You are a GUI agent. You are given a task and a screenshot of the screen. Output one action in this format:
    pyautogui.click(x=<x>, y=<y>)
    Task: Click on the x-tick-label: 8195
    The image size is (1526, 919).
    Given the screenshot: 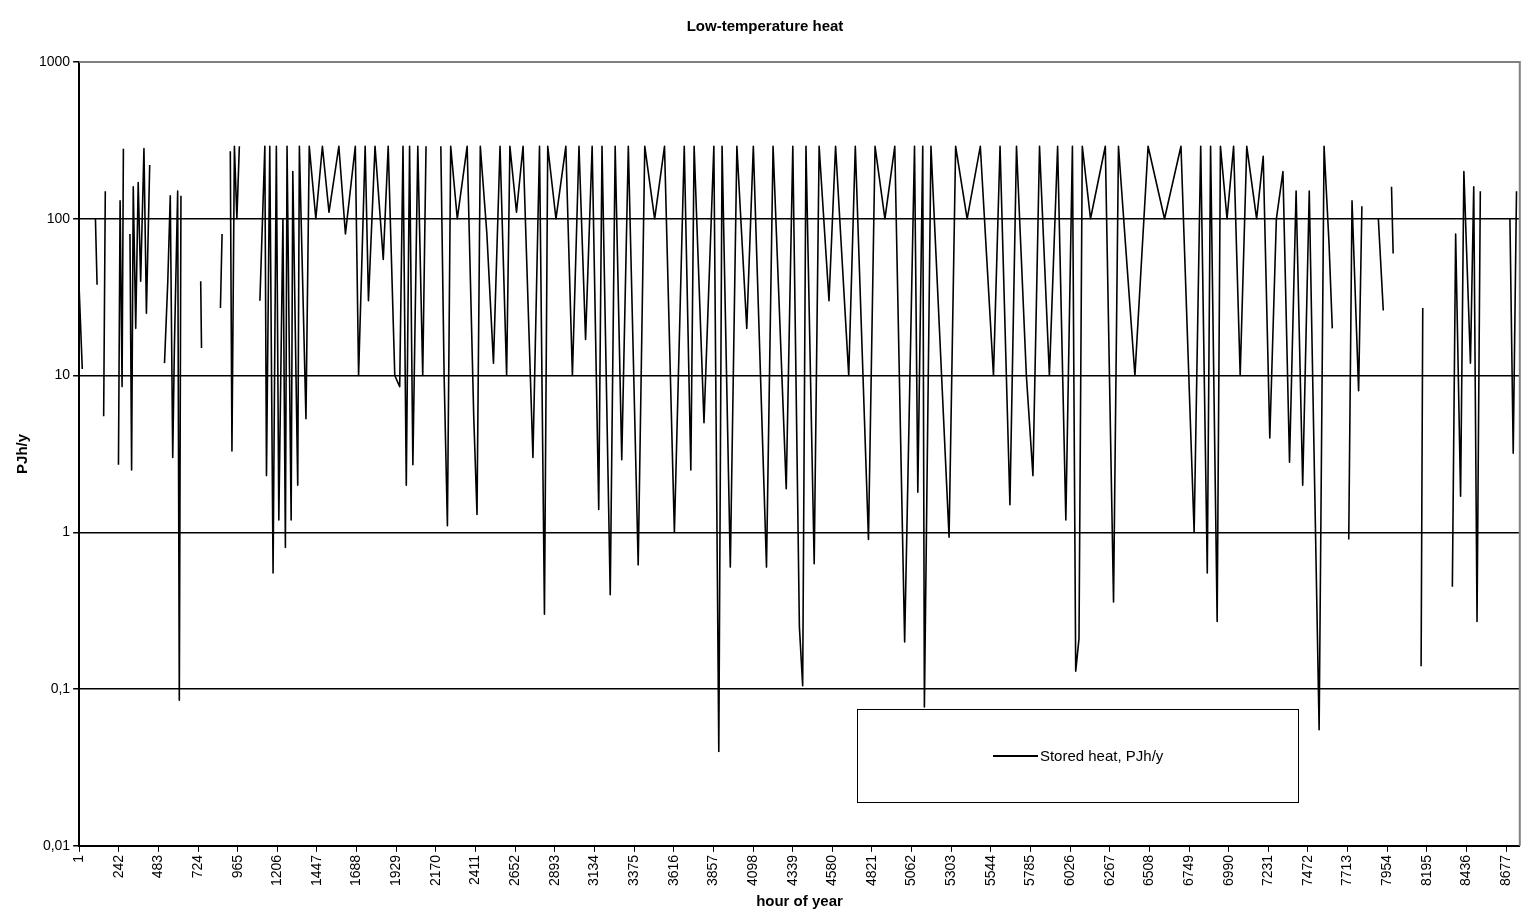 What is the action you would take?
    pyautogui.click(x=1425, y=870)
    